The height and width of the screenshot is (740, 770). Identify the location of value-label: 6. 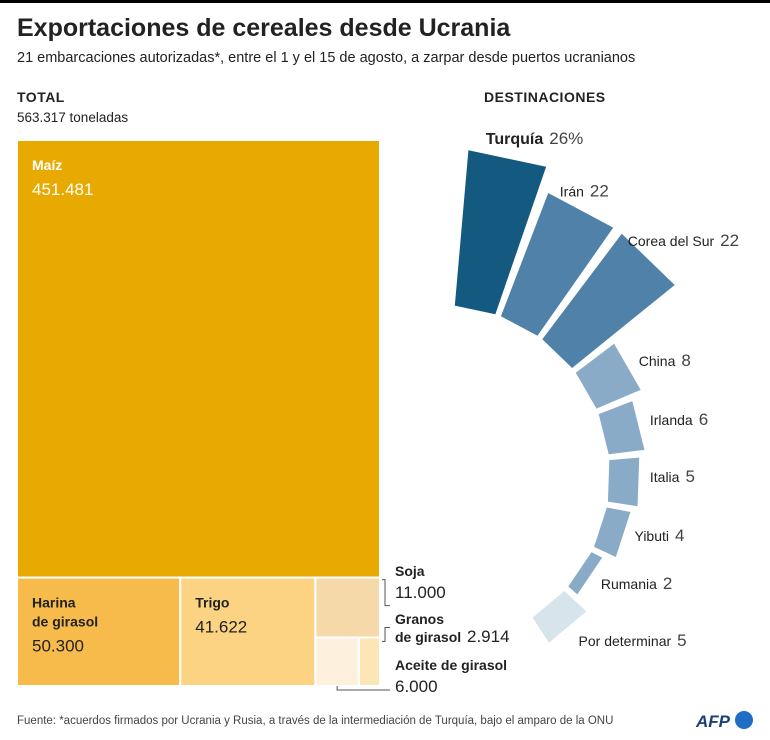
(703, 419).